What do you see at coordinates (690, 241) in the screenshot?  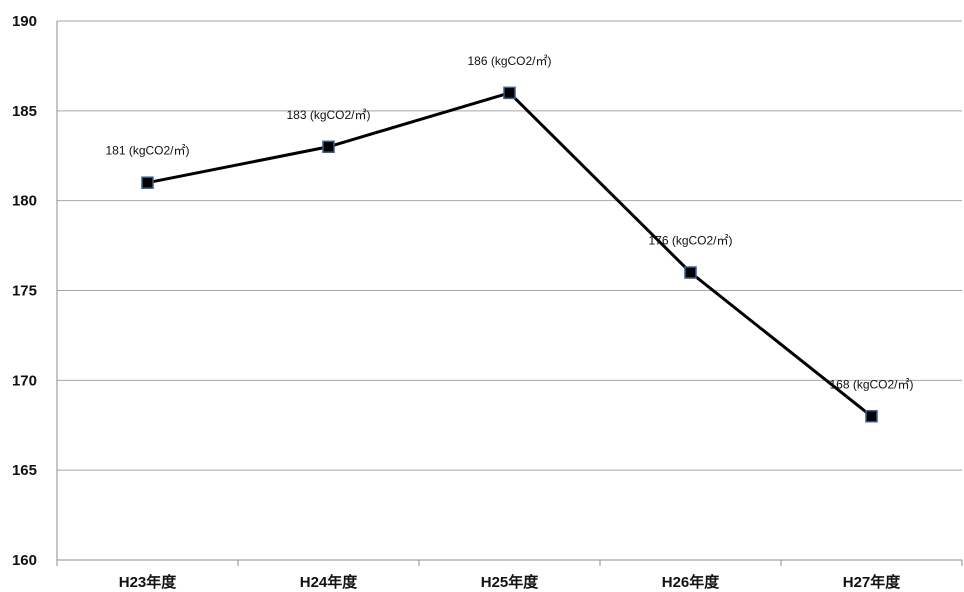 I see `data-label: 176 (kgCO2/㎡)` at bounding box center [690, 241].